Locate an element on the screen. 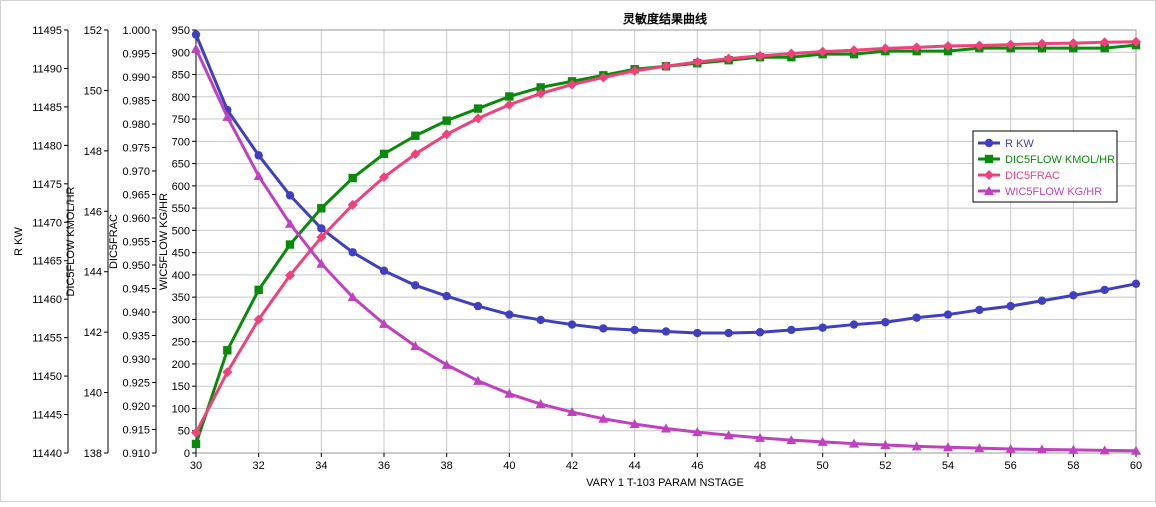 This screenshot has height=507, width=1156. x-tick-label: 36 is located at coordinates (384, 466).